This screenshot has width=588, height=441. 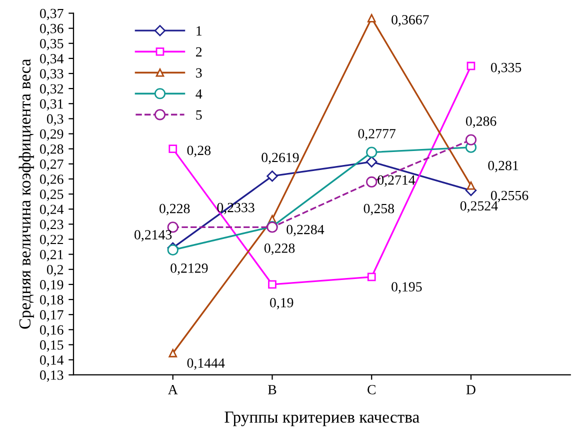 I want to click on y-tick-label: 0,28, so click(x=52, y=150).